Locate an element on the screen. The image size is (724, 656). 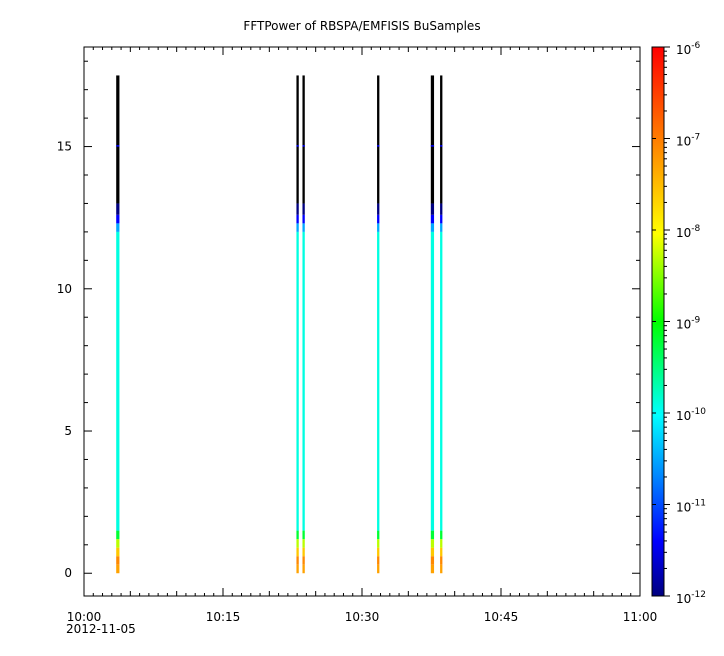
x-tick-label: 10:45 is located at coordinates (501, 617).